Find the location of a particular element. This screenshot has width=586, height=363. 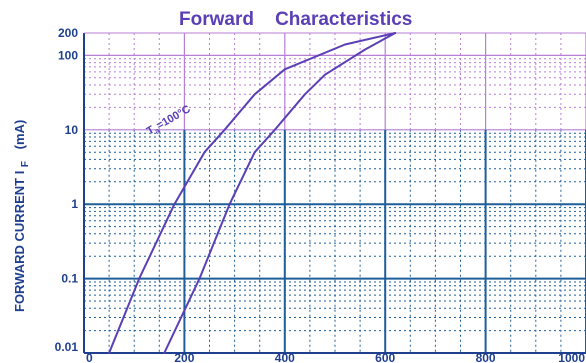

y-axis-label-subscript: F is located at coordinates (25, 164).